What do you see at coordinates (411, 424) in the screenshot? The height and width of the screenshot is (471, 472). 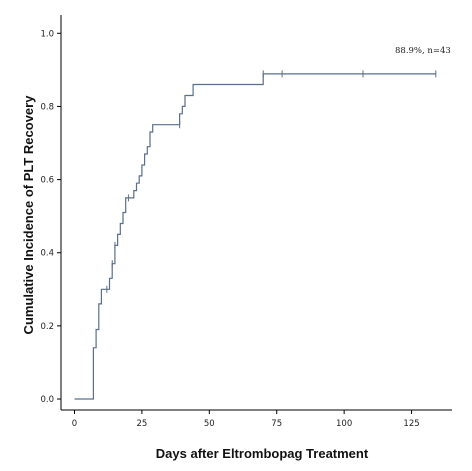 I see `x-tick-label: 125` at bounding box center [411, 424].